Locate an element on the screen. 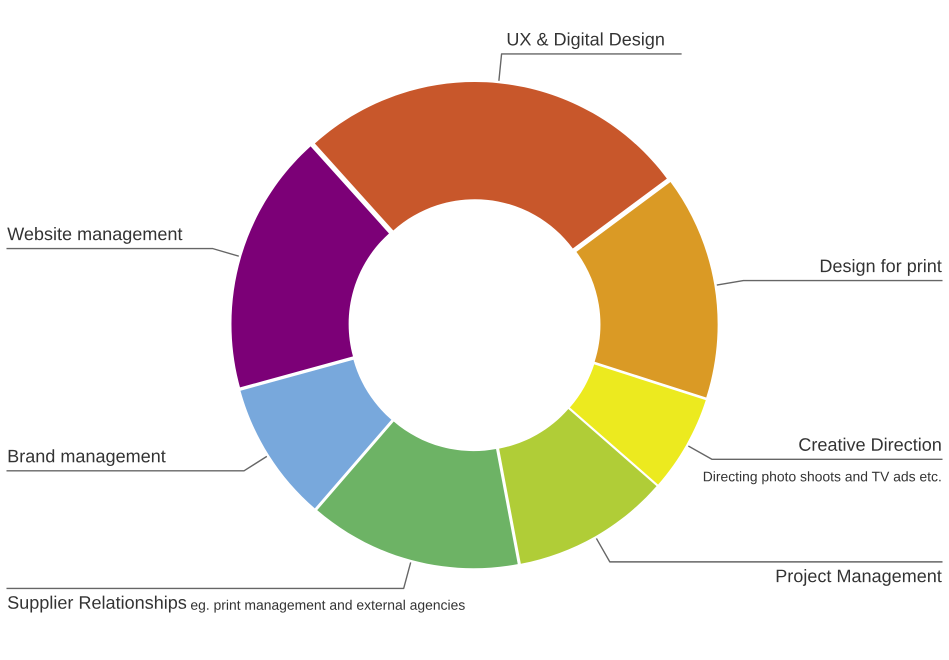 This screenshot has width=949, height=660. slice-label: Website management is located at coordinates (94, 235).